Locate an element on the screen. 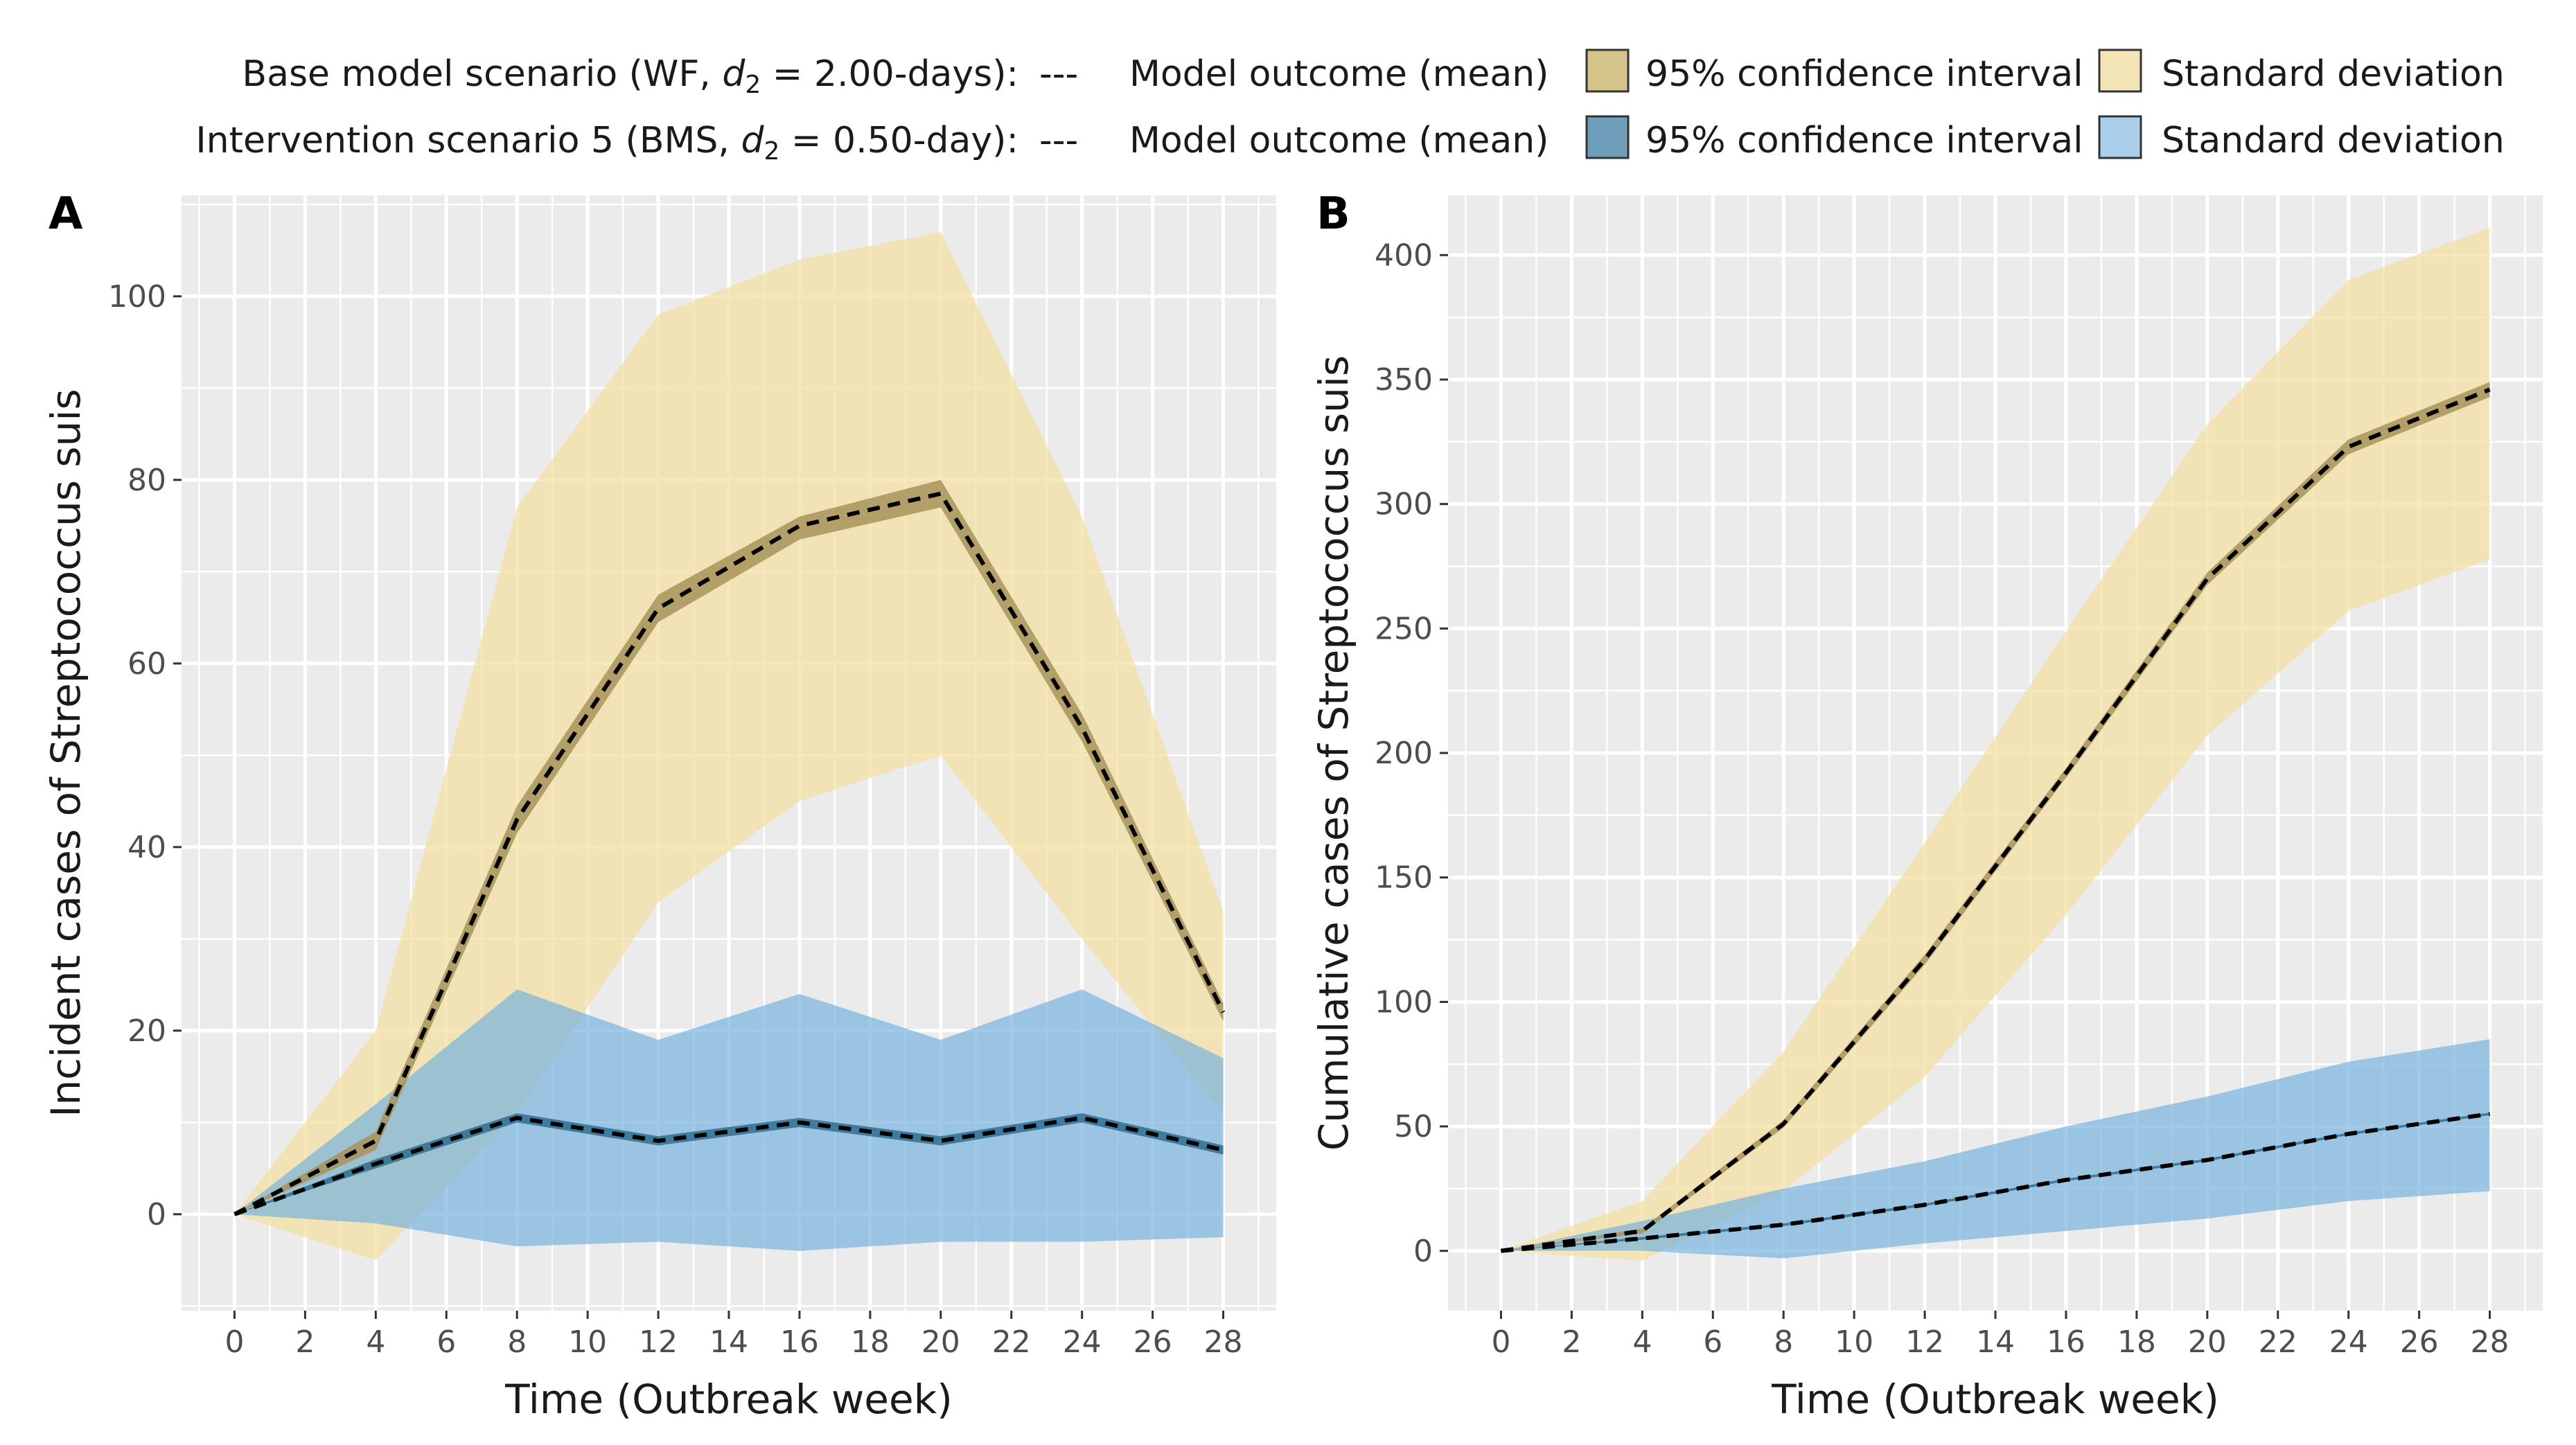 The width and height of the screenshot is (2576, 1445). y-tick-label: 20 is located at coordinates (146, 1031).